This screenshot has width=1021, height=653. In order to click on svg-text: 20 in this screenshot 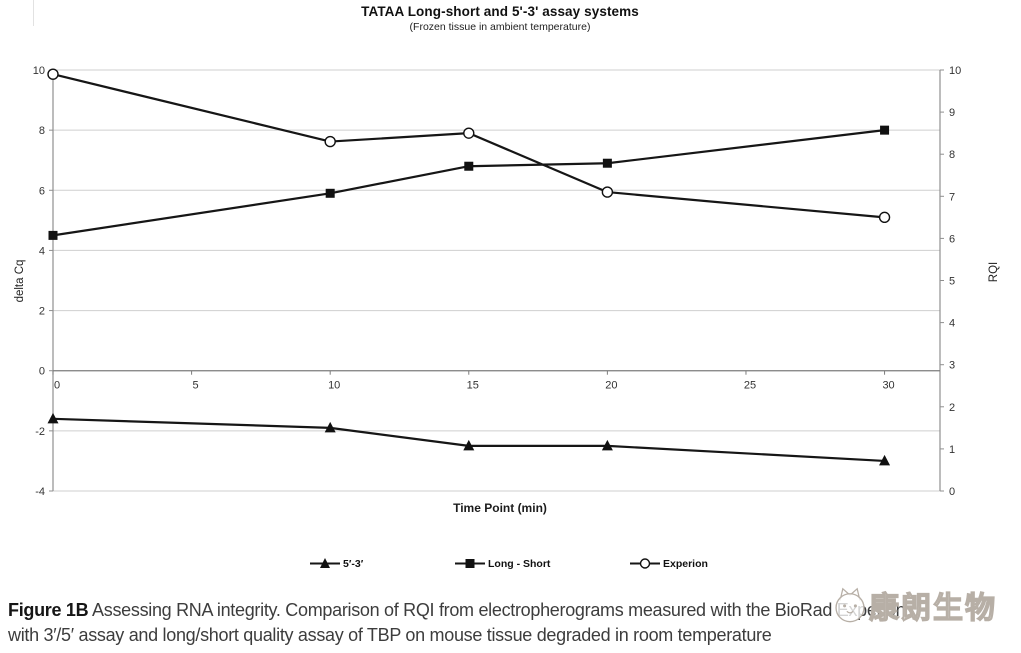, I will do `click(611, 386)`.